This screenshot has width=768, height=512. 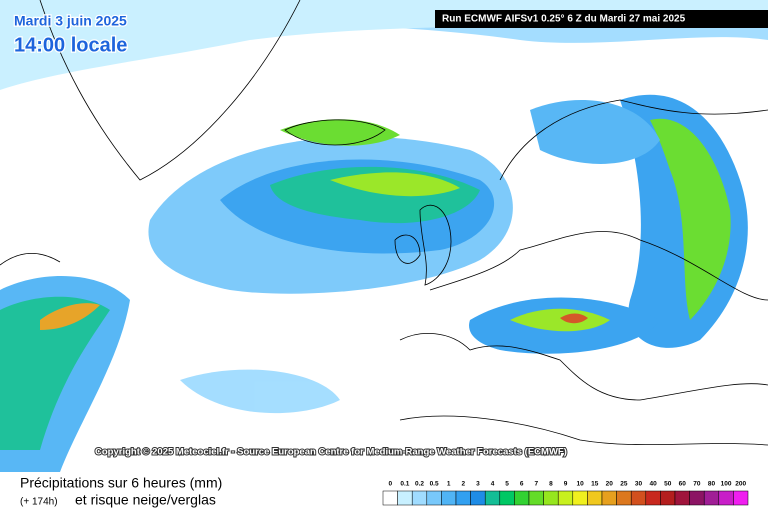 I want to click on scale-label: 40, so click(x=653, y=484).